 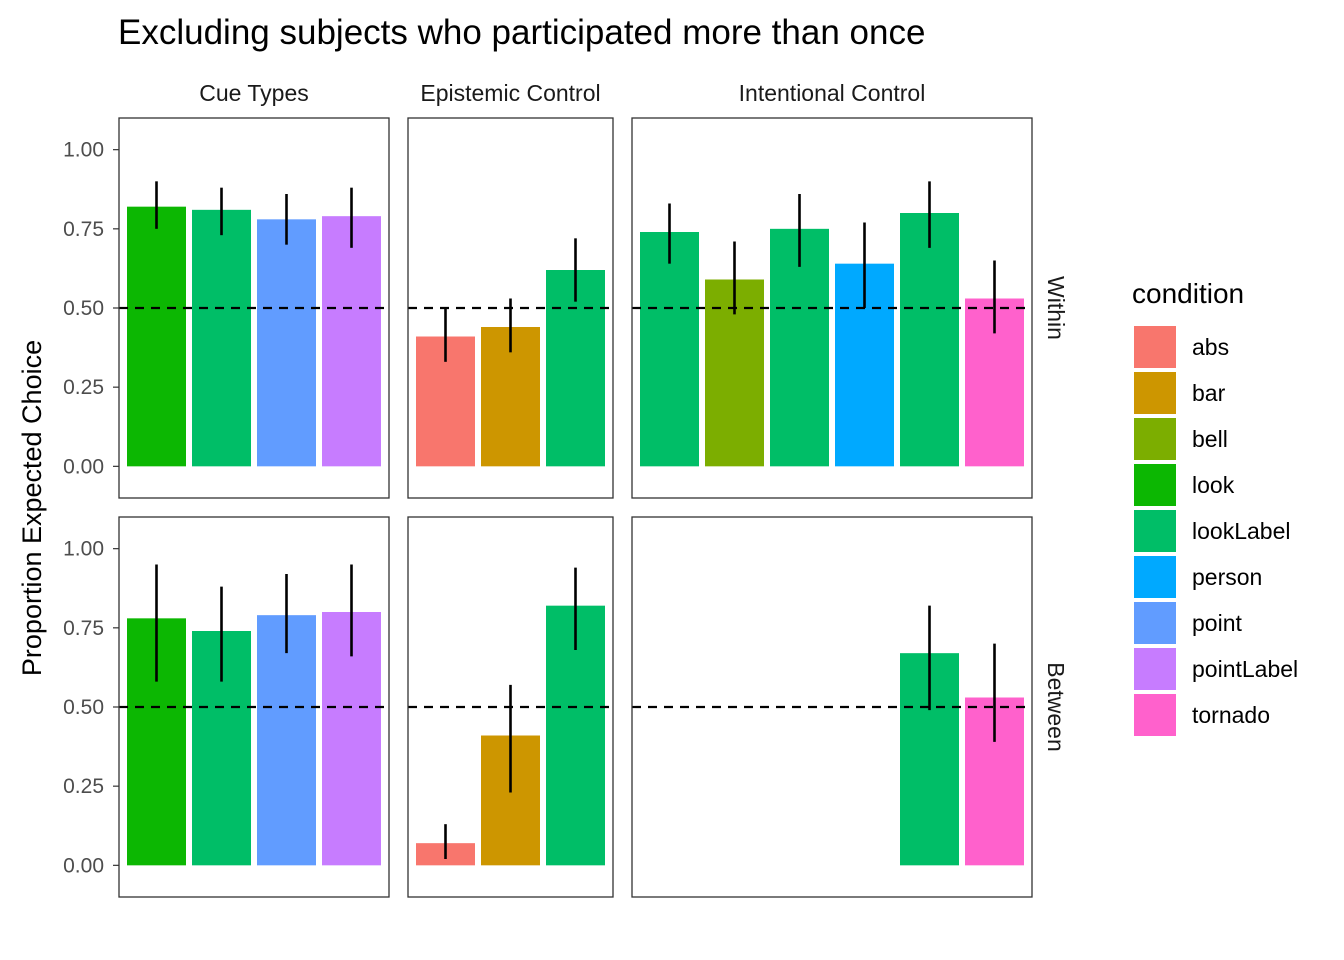 What do you see at coordinates (1217, 623) in the screenshot?
I see `legend-label: point` at bounding box center [1217, 623].